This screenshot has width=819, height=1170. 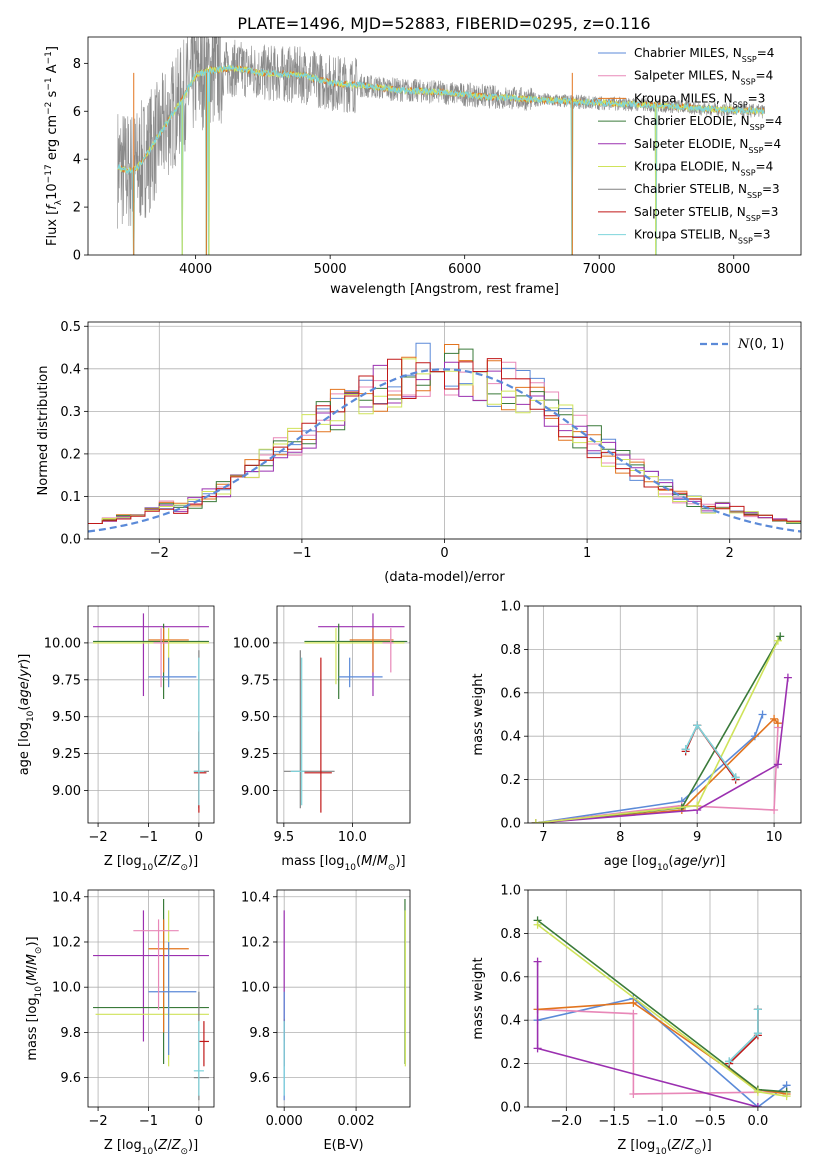 I want to click on x-tick-label: 0.002, so click(x=355, y=1121).